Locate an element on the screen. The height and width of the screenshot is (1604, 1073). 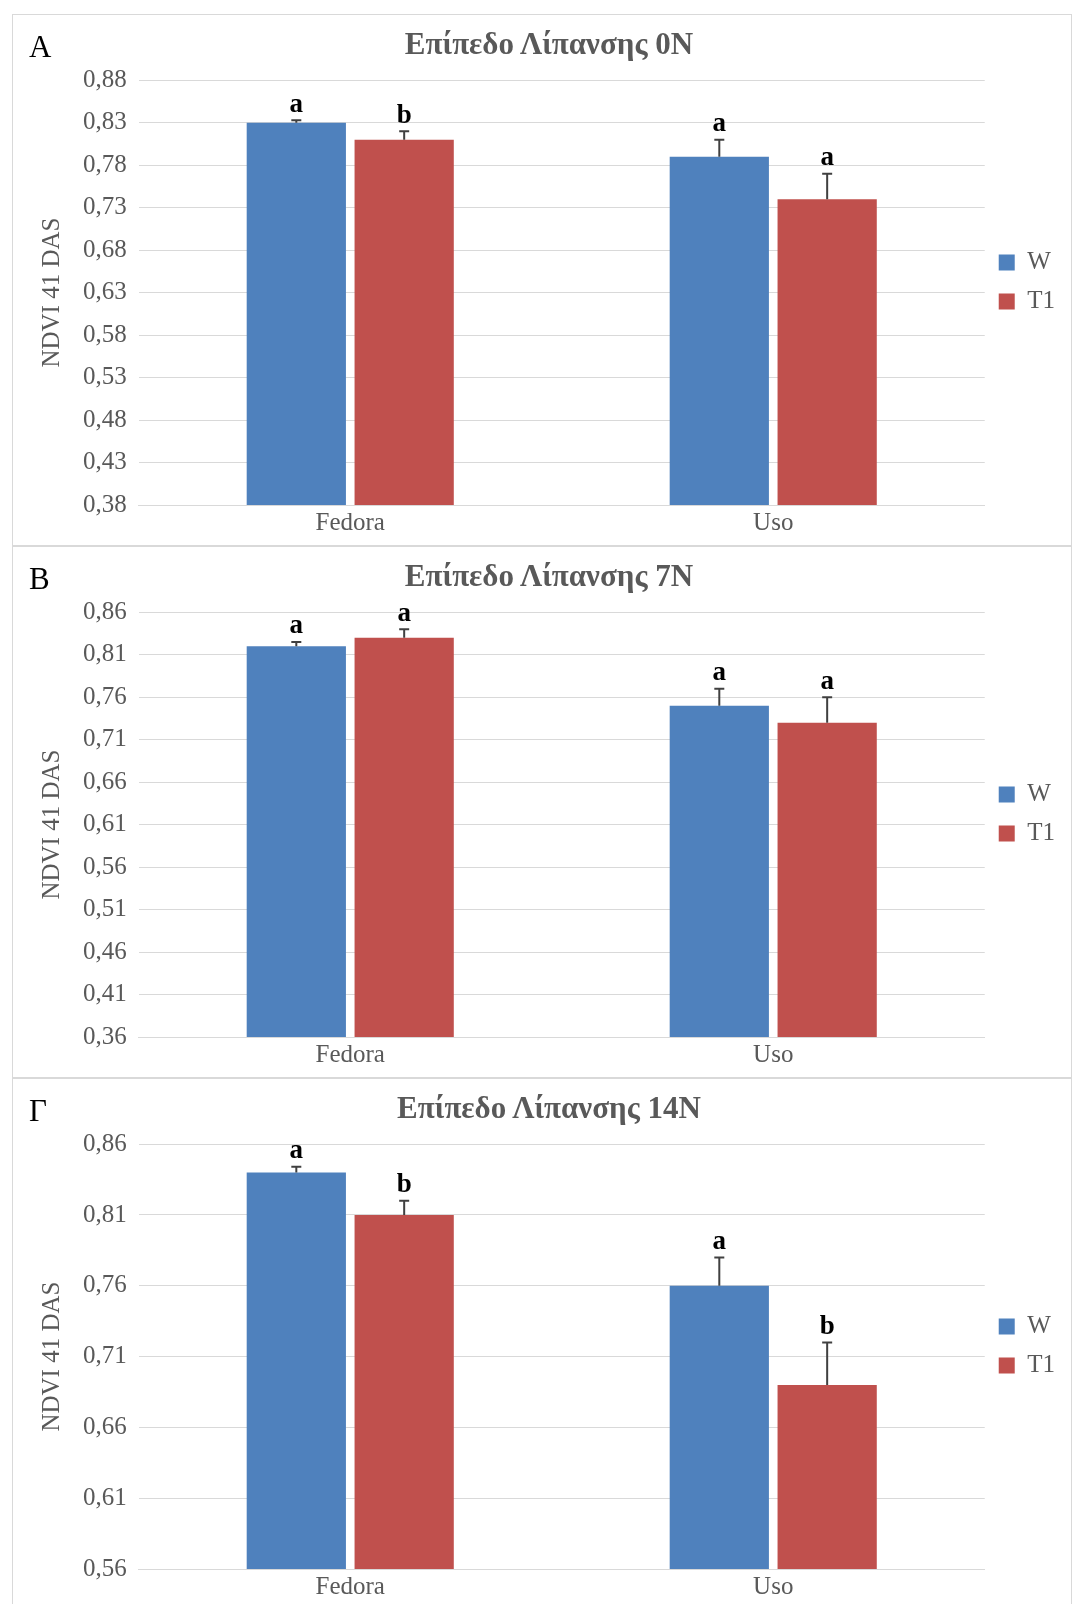
y-tick-label: 0,63 is located at coordinates (105, 291).